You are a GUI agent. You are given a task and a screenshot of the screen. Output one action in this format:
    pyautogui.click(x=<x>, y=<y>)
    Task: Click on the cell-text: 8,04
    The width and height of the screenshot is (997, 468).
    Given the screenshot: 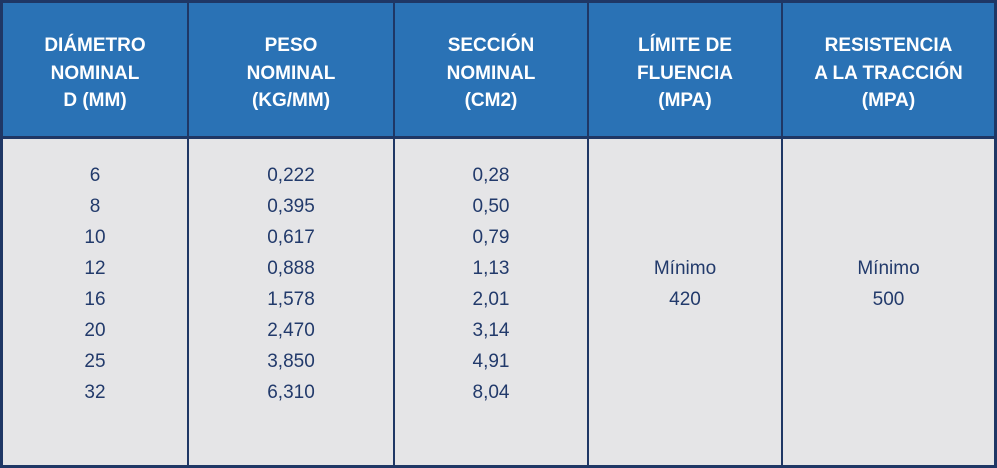 What is the action you would take?
    pyautogui.click(x=491, y=392)
    